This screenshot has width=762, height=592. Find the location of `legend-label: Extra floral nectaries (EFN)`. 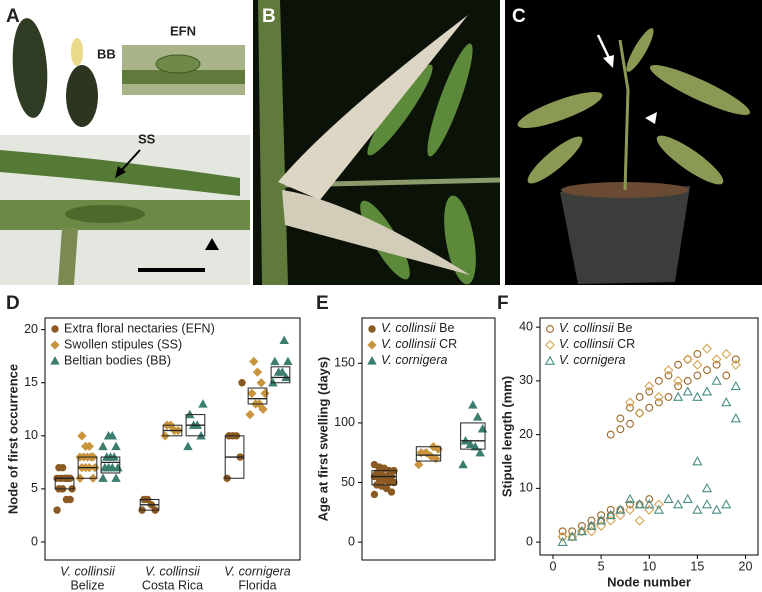

legend-label: Extra floral nectaries (EFN) is located at coordinates (139, 328).